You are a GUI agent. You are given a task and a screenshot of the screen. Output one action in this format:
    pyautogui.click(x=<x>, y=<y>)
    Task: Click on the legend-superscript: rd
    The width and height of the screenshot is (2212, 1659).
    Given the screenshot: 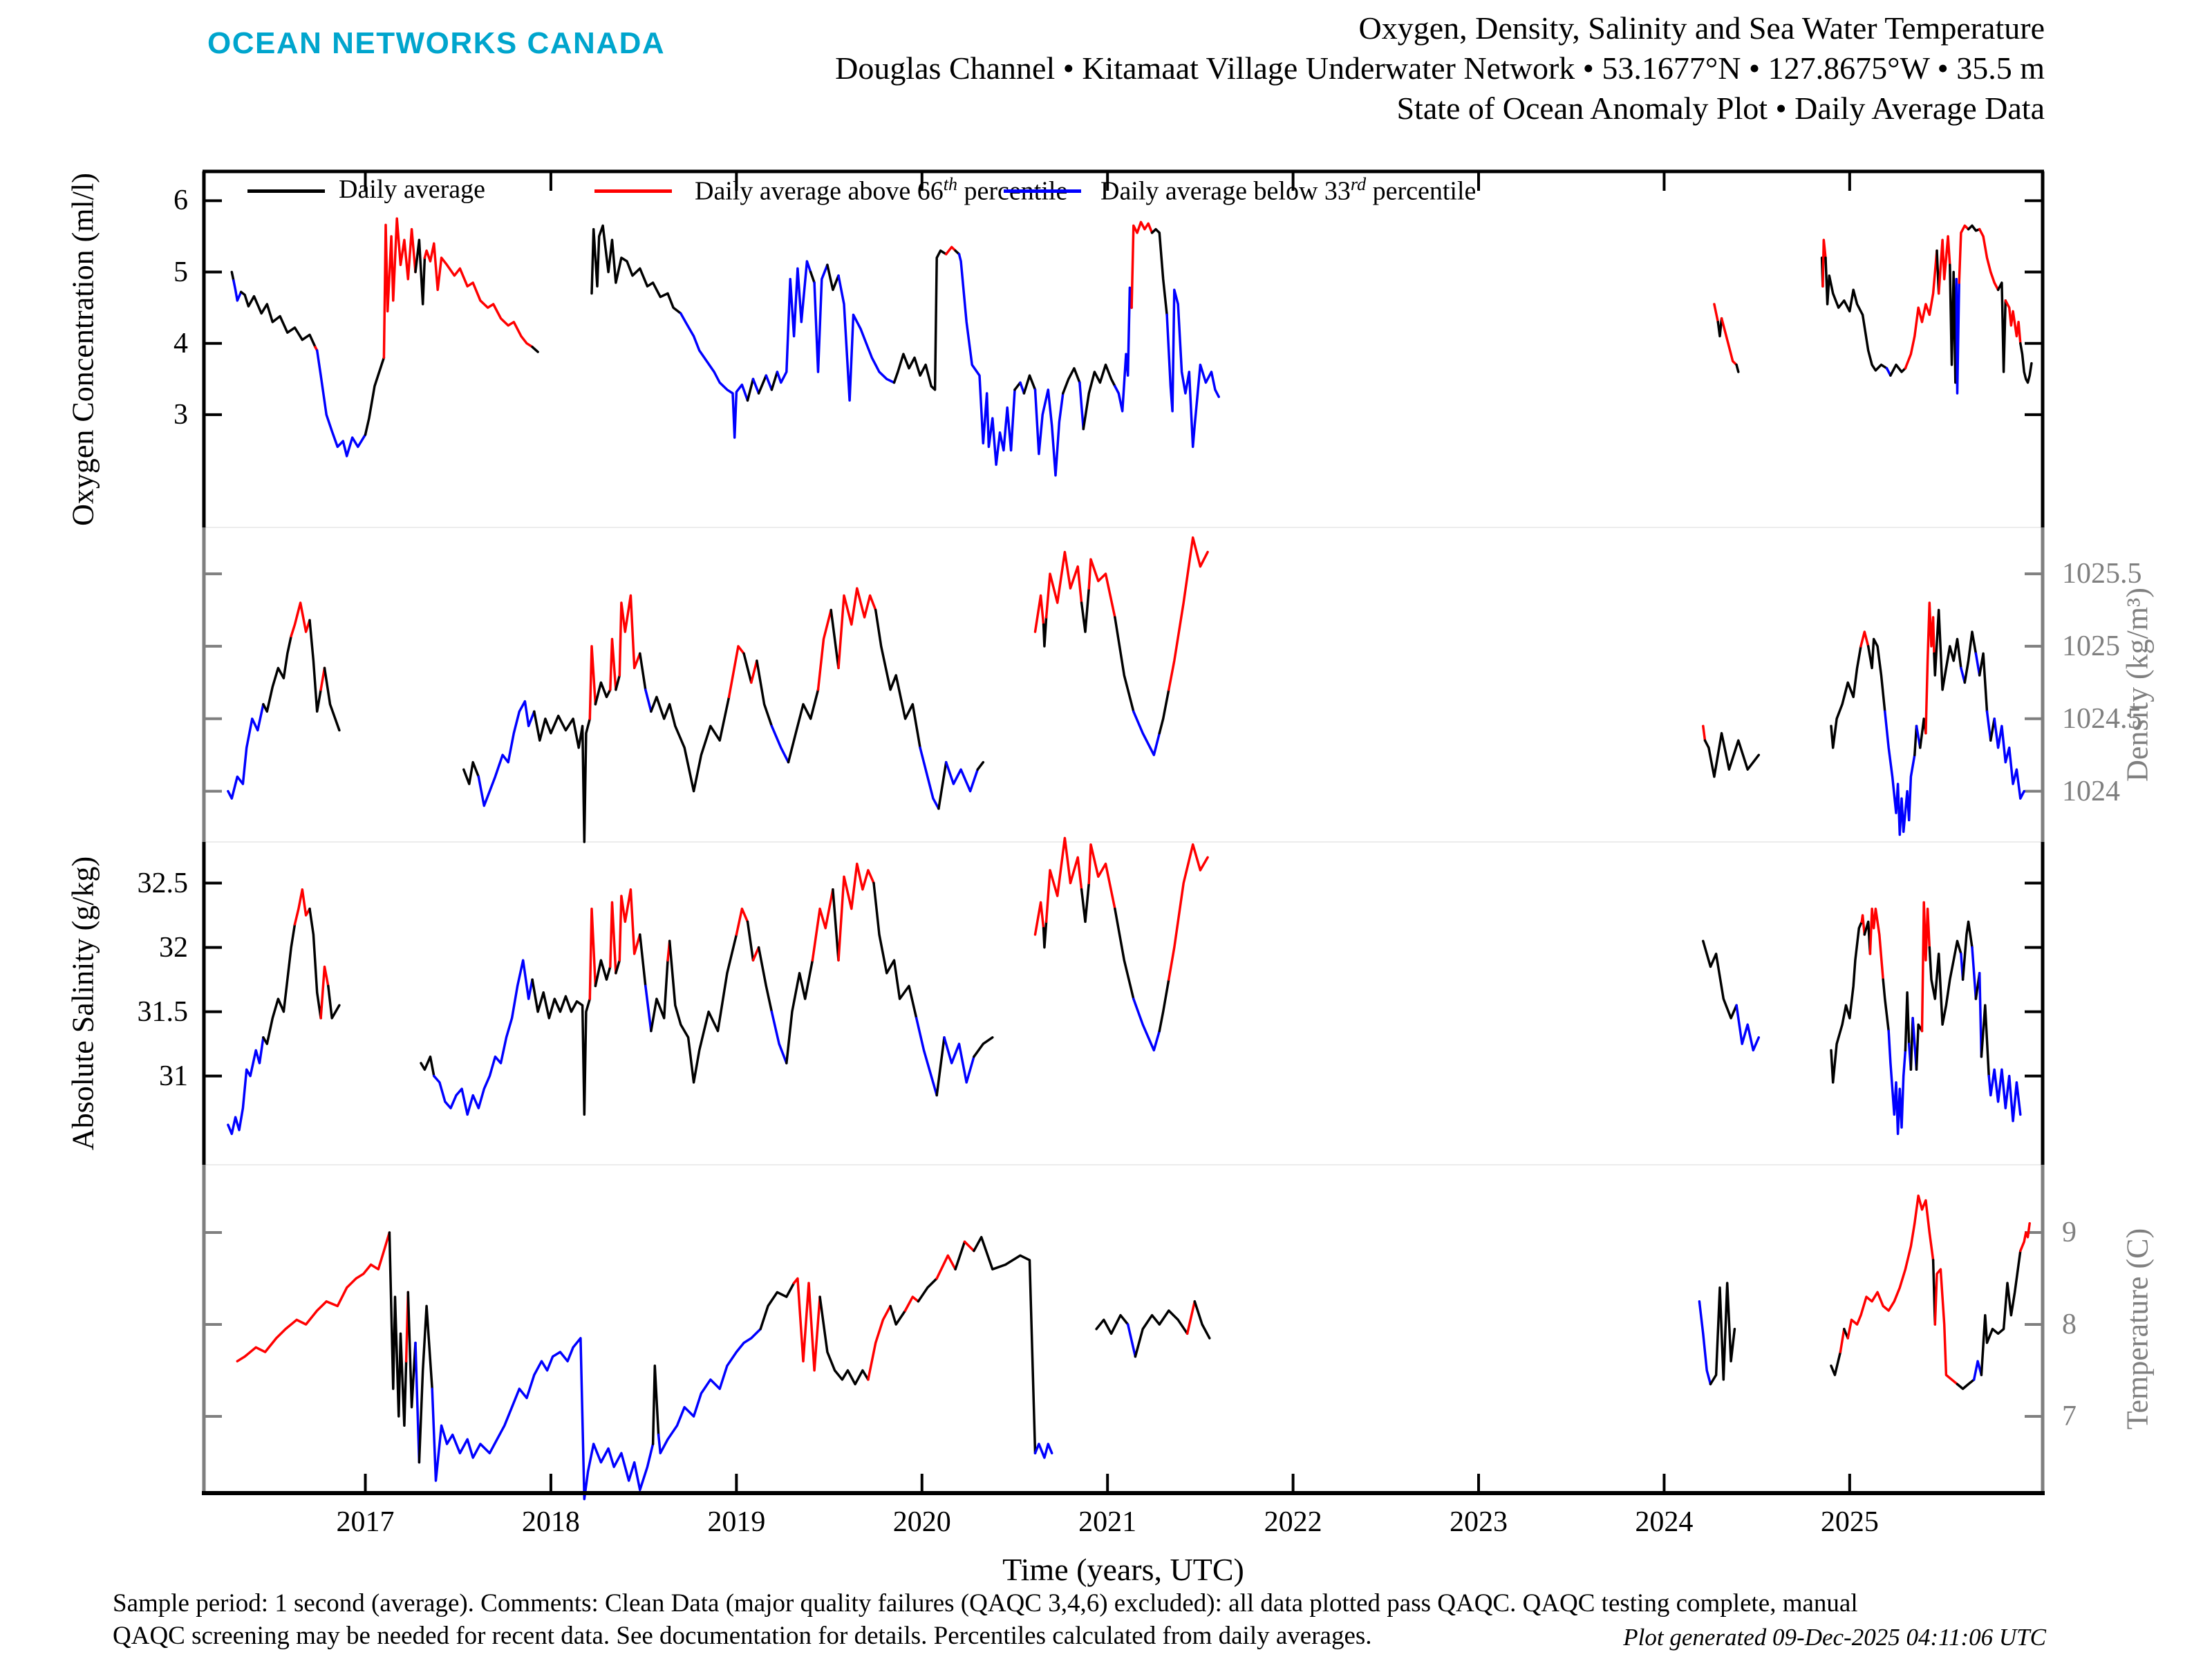 What is the action you would take?
    pyautogui.click(x=1358, y=184)
    